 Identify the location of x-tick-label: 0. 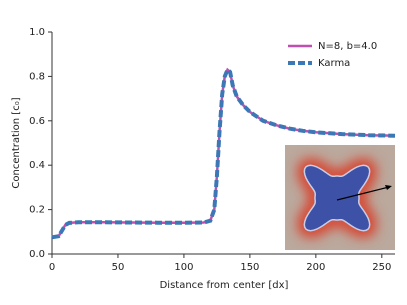
(52, 267).